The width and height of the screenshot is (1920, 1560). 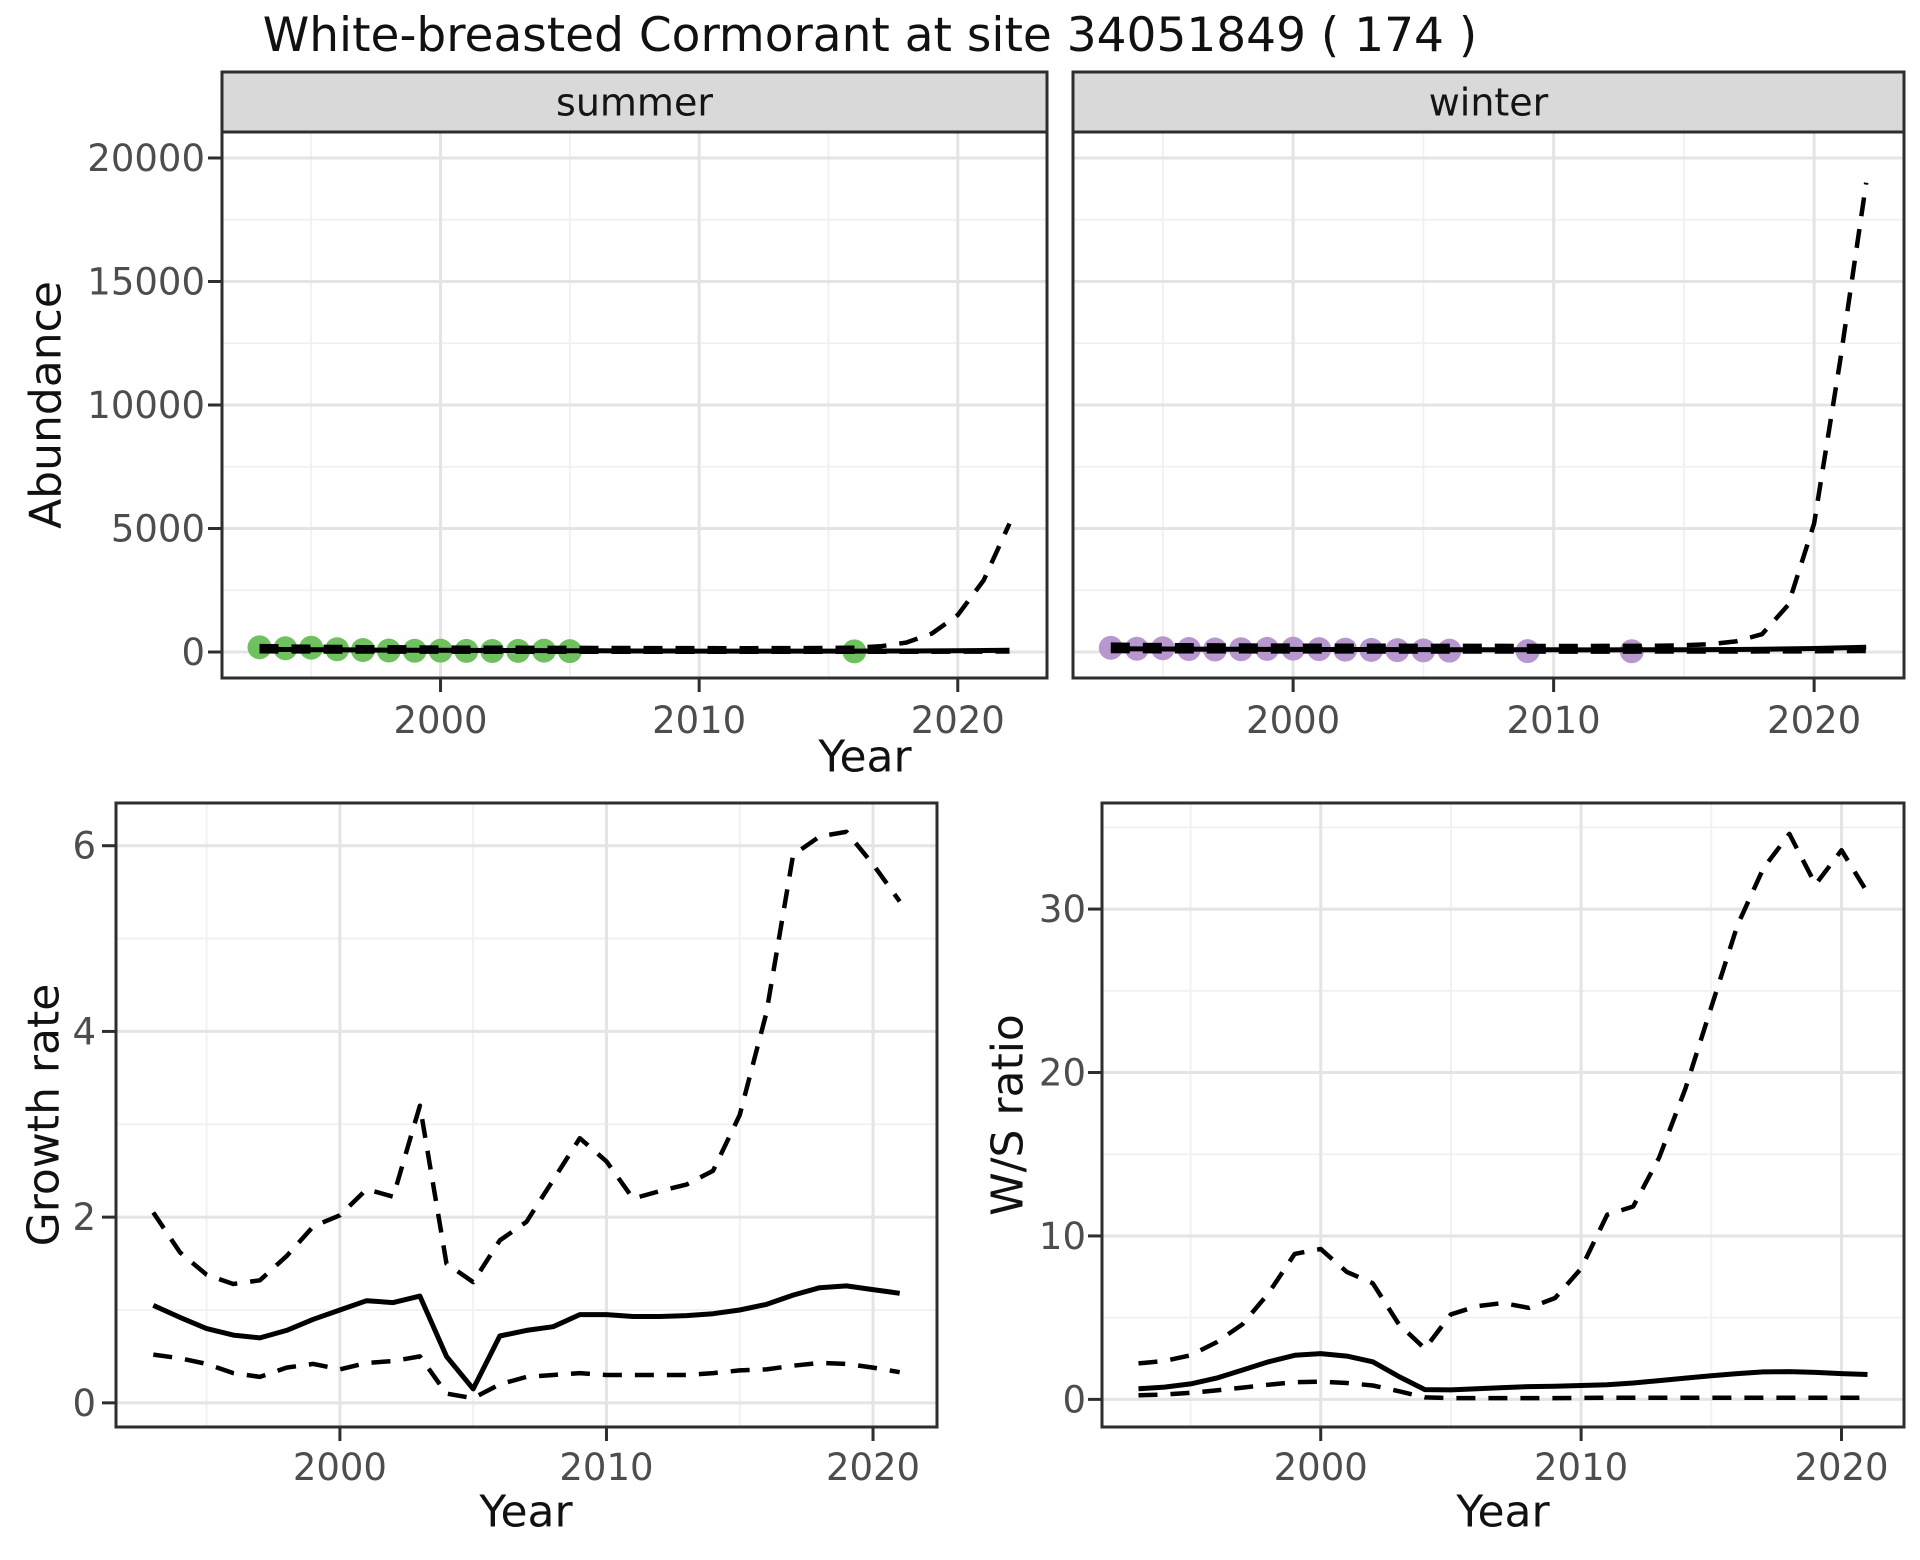 I want to click on x-axis-title-growth: Year, so click(x=526, y=1512).